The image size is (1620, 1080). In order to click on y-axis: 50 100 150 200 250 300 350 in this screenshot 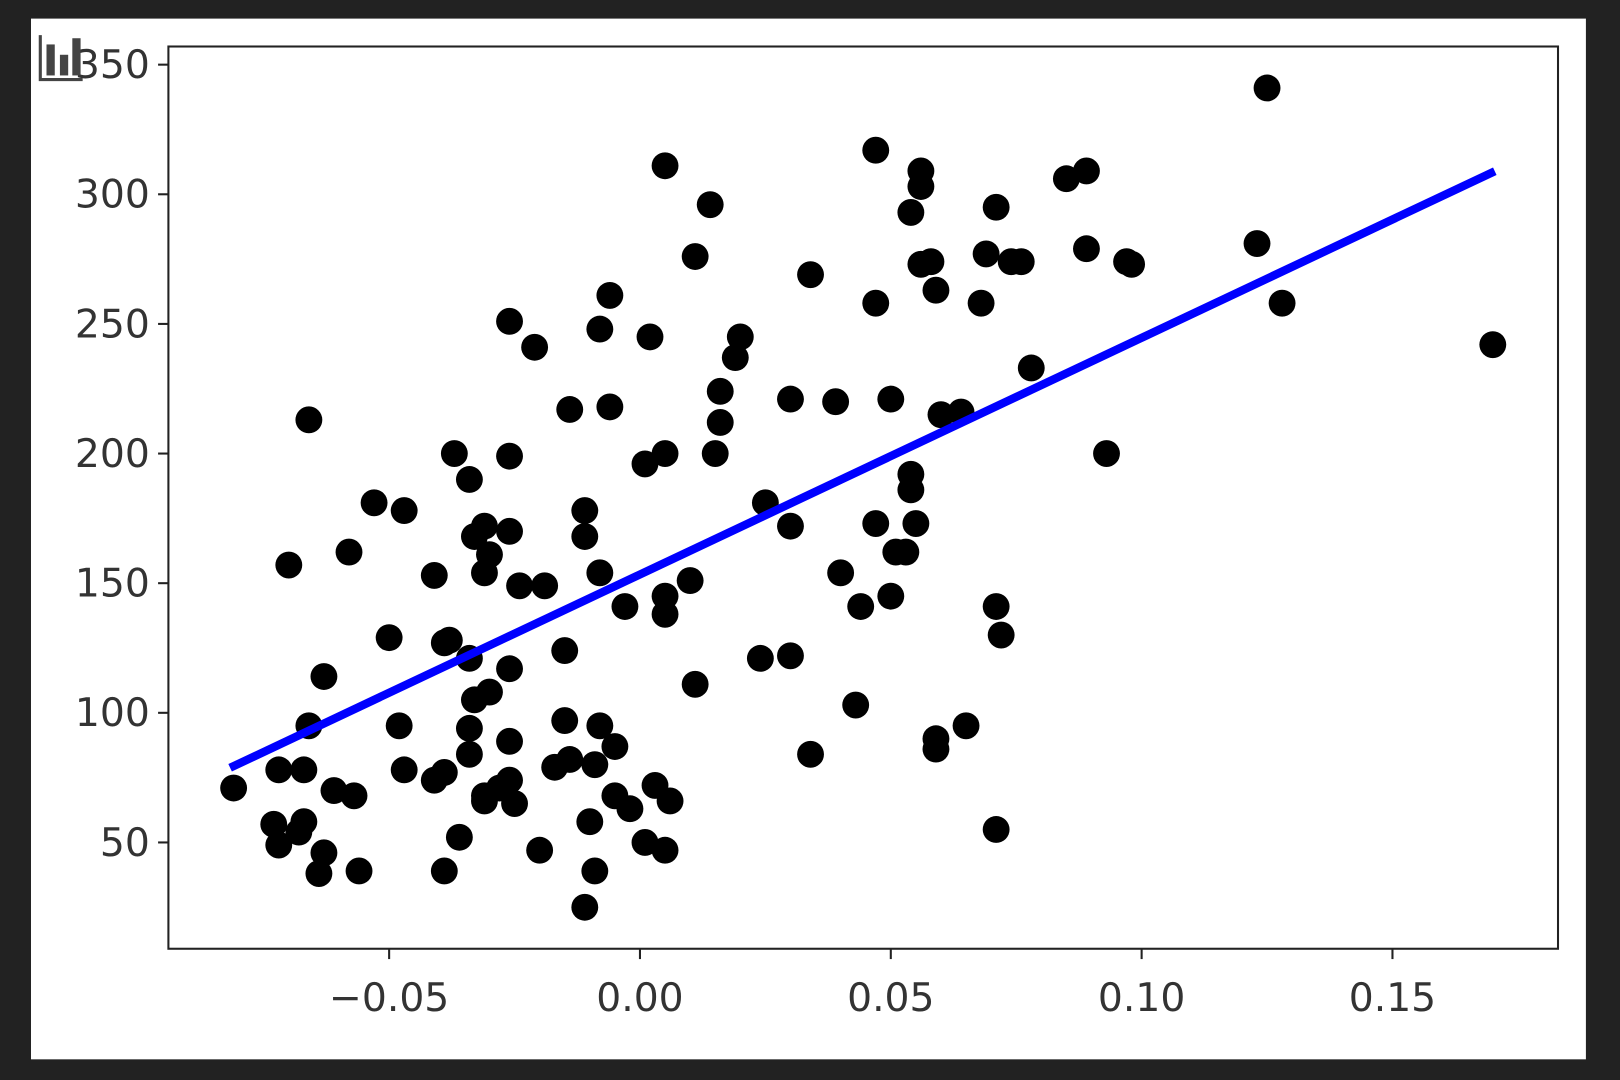, I will do `click(122, 454)`.